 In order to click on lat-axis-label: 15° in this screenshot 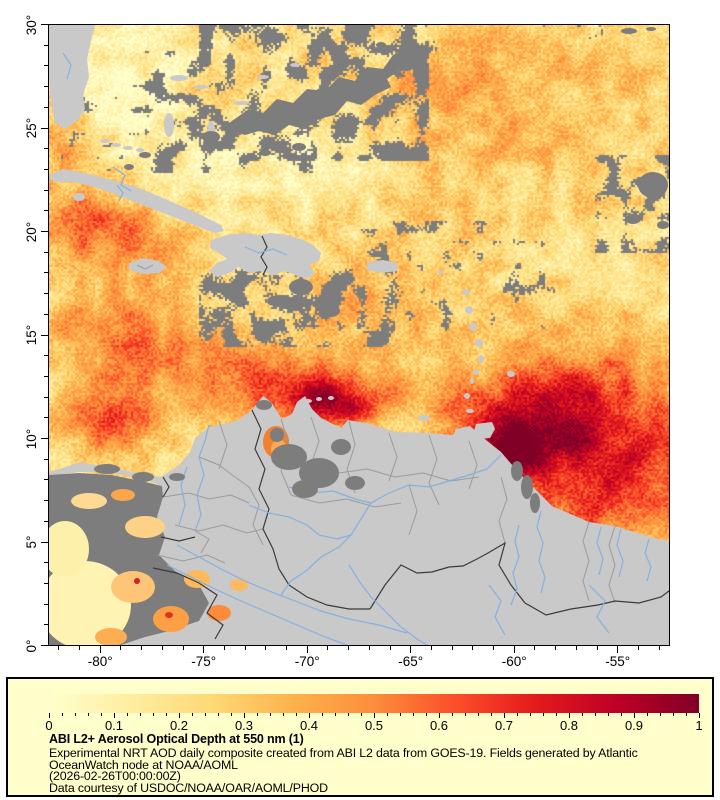, I will do `click(31, 335)`.